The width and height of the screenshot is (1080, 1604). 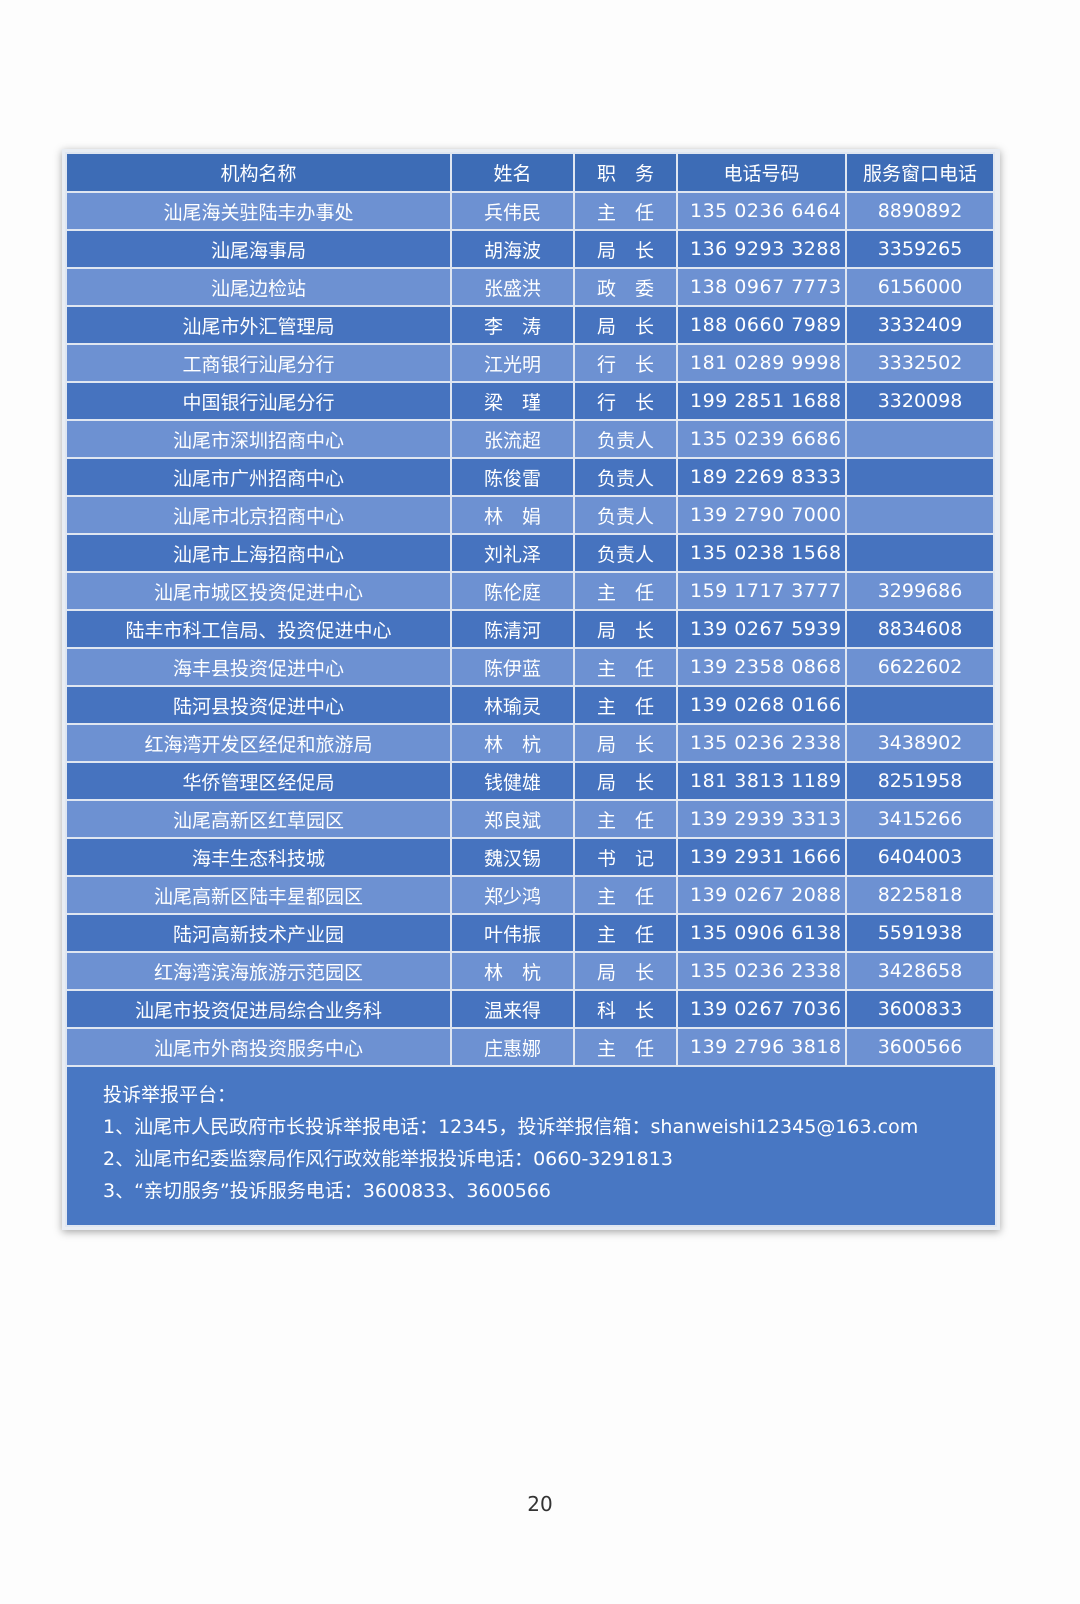 What do you see at coordinates (512, 287) in the screenshot?
I see `person-name-cell: 张盛洪` at bounding box center [512, 287].